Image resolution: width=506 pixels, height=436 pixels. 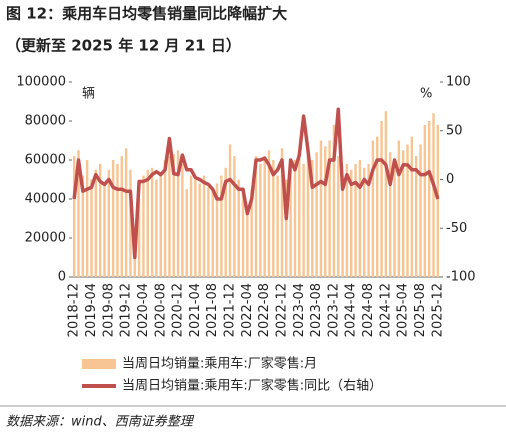 I want to click on y2-tick-label: 50, so click(x=454, y=130).